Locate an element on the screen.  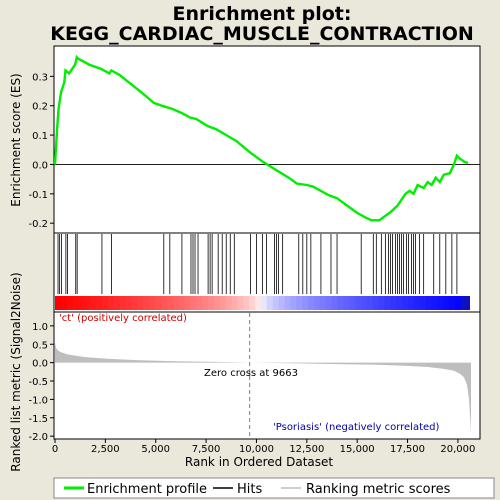
legend-enrichment-label: Enrichment profile is located at coordinates (147, 489).